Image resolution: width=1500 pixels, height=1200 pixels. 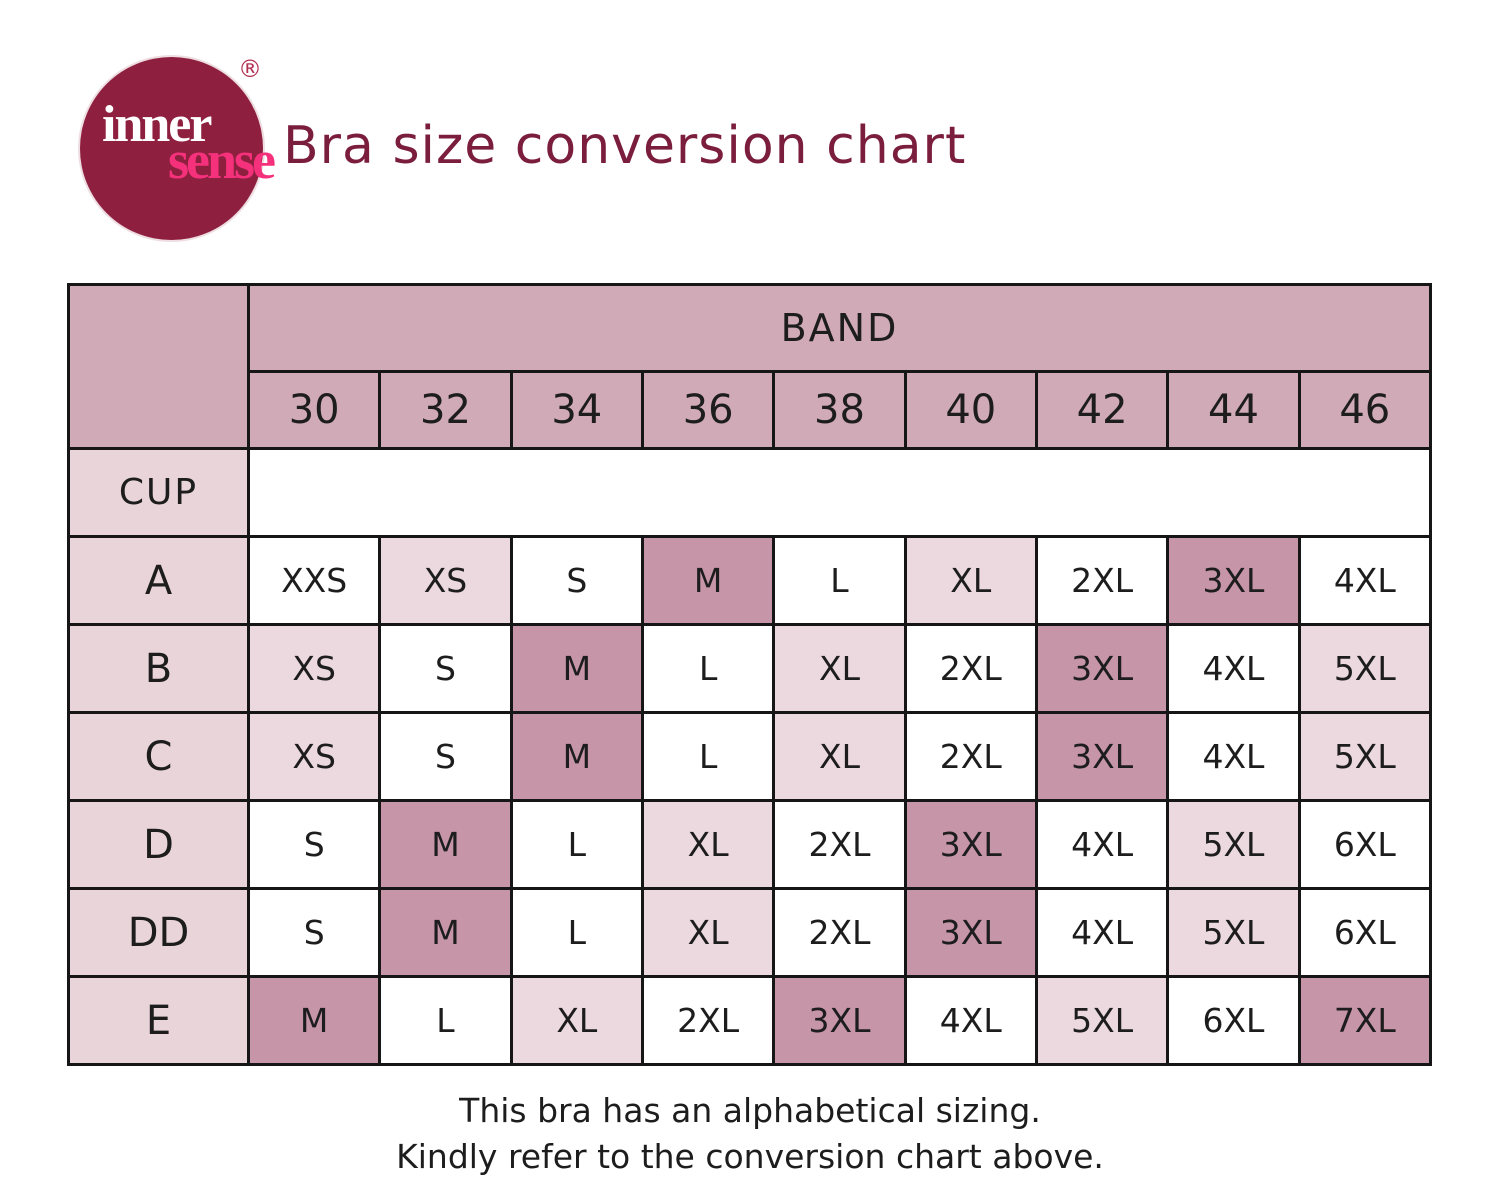 I want to click on size-cell-C-34: M, so click(x=576, y=756).